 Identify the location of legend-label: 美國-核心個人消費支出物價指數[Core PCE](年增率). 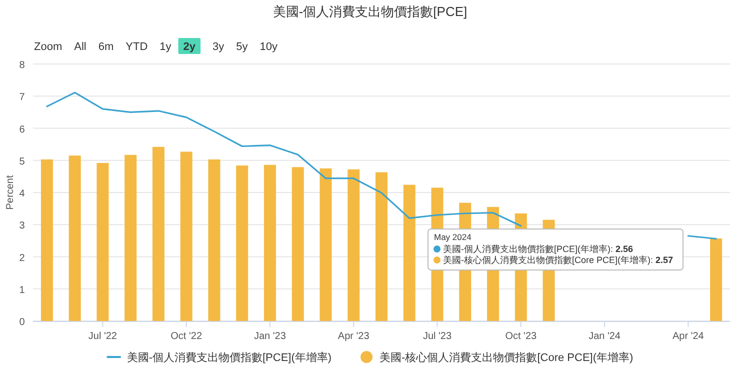
(507, 357).